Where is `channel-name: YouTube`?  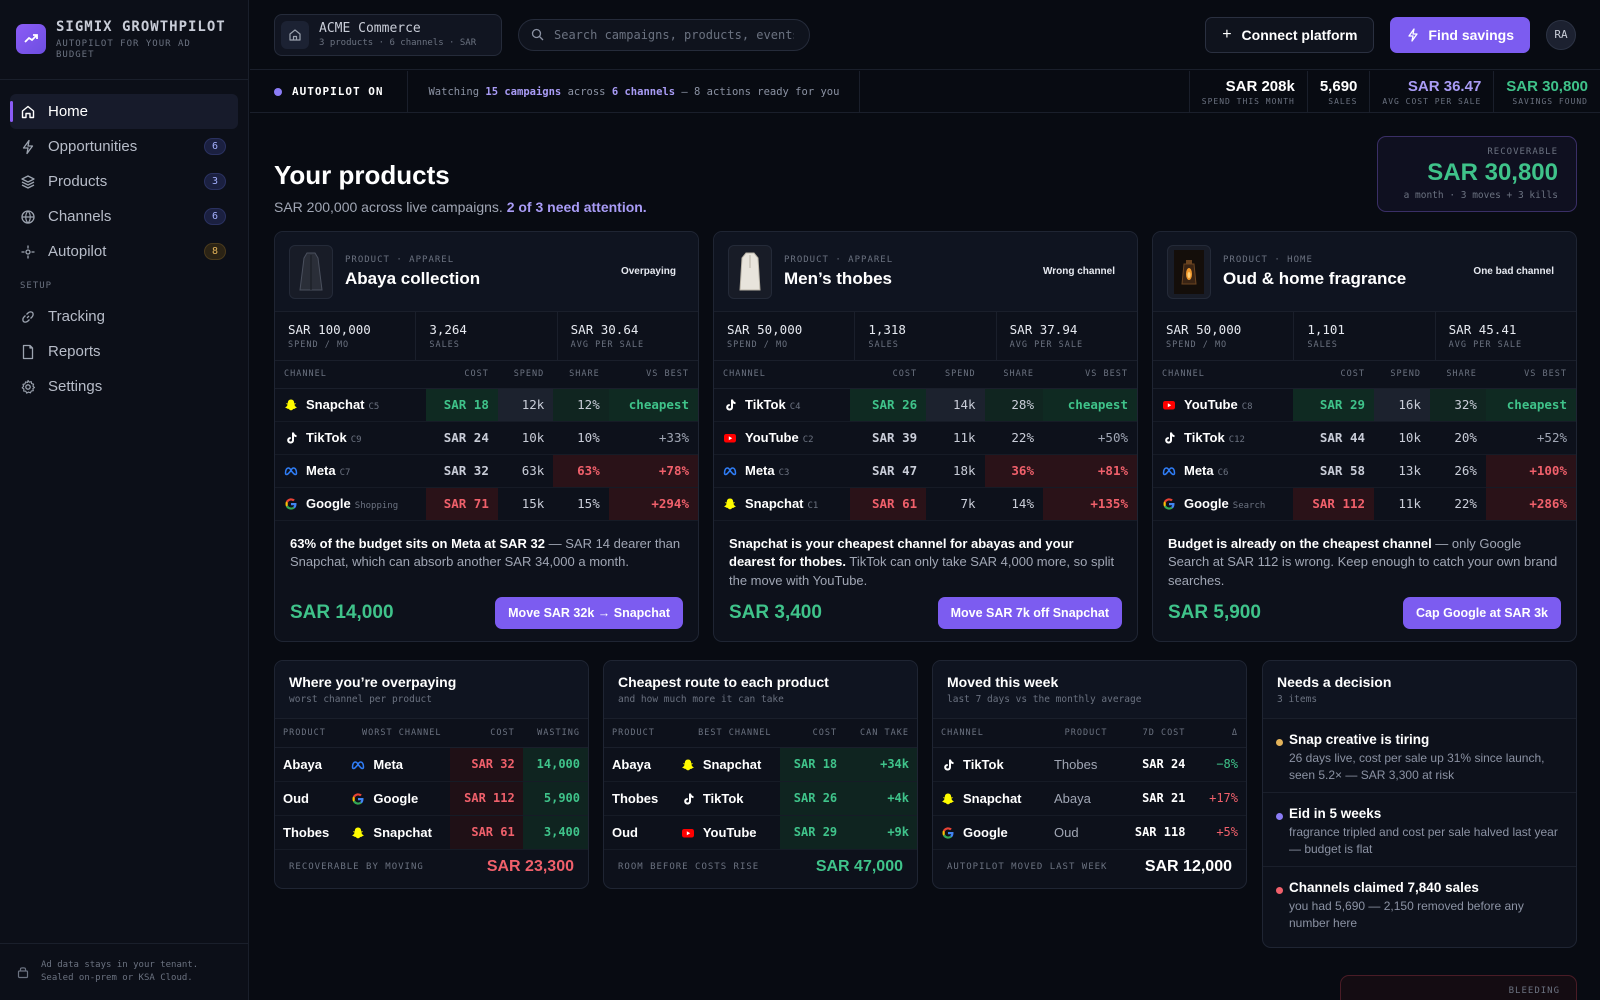
channel-name: YouTube is located at coordinates (772, 437).